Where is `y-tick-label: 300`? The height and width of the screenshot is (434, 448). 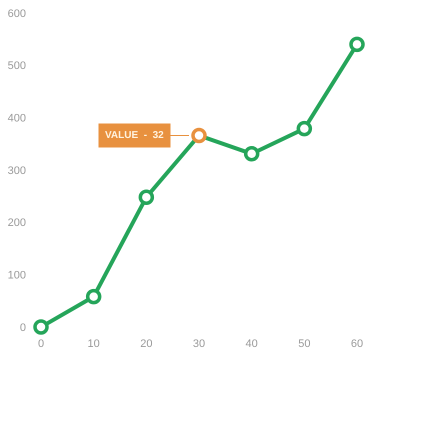
y-tick-label: 300 is located at coordinates (17, 170).